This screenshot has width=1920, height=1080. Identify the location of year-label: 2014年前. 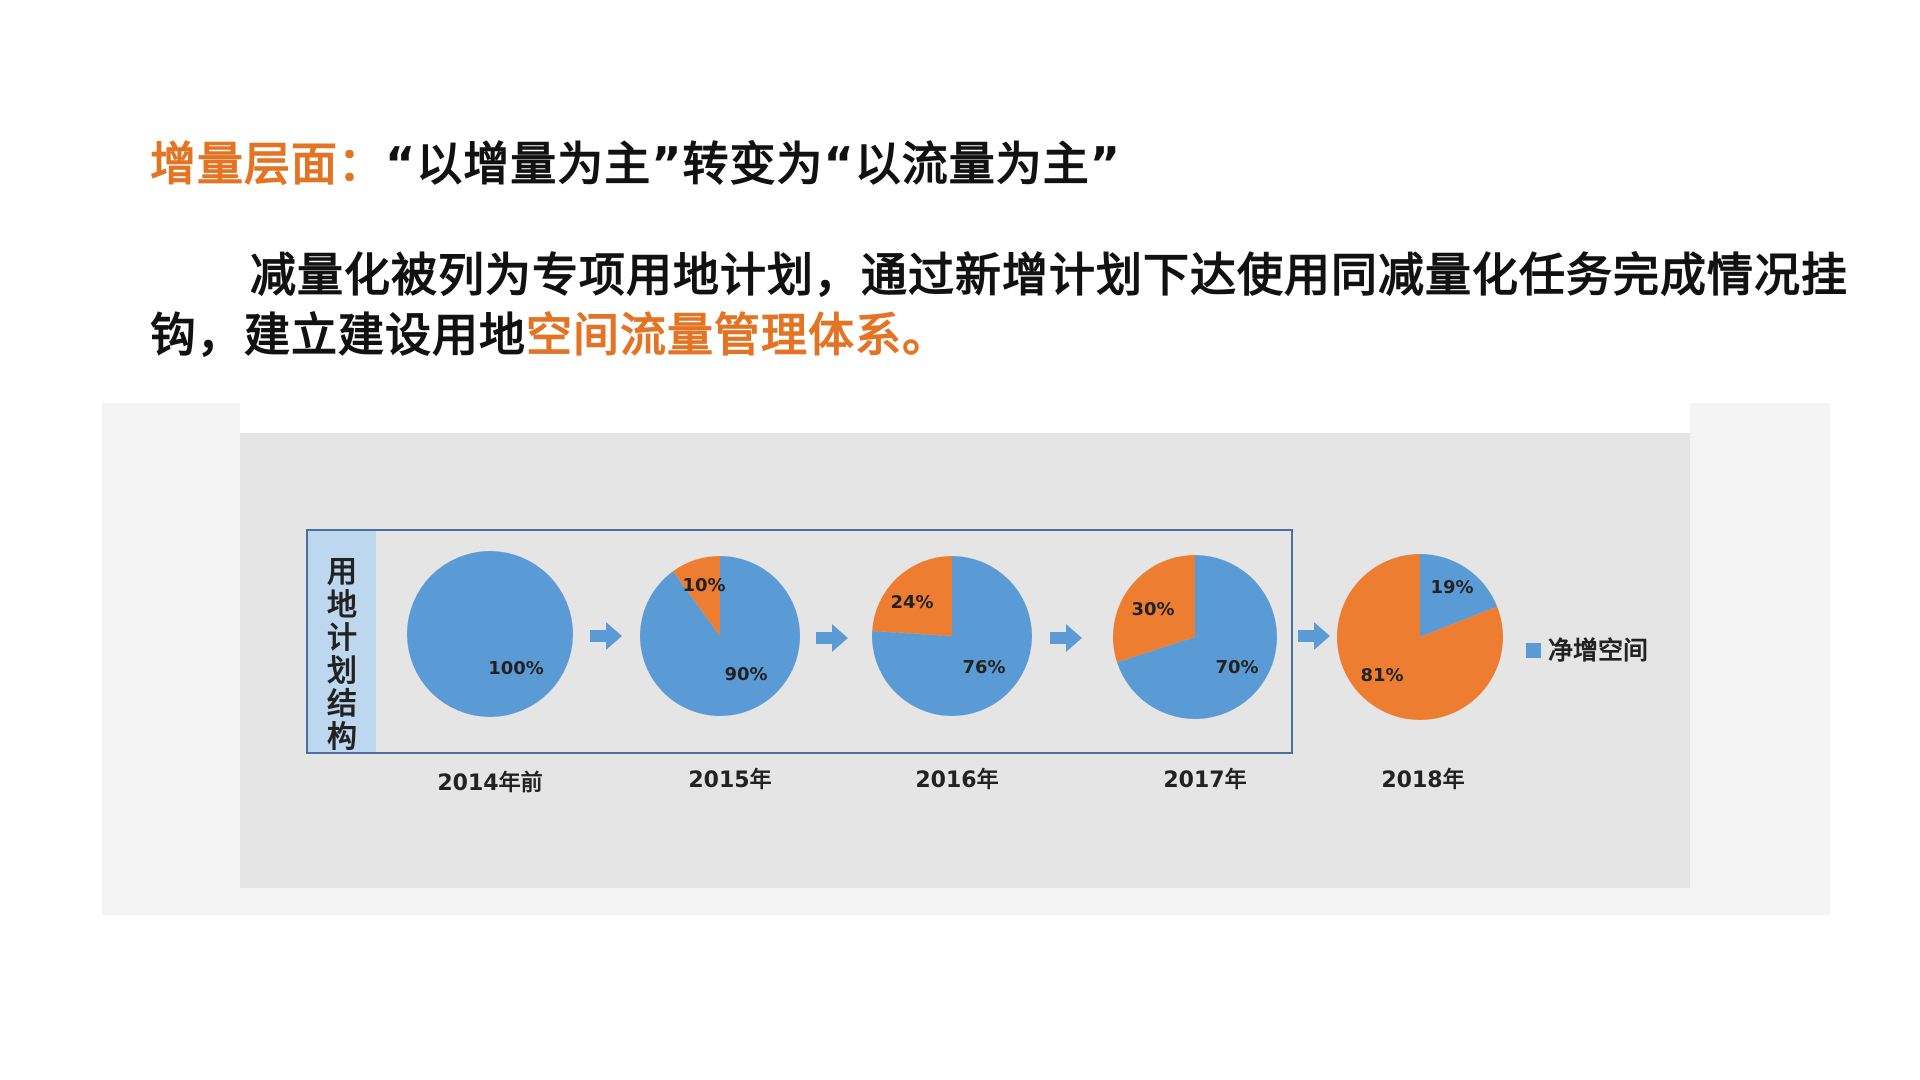
(489, 783).